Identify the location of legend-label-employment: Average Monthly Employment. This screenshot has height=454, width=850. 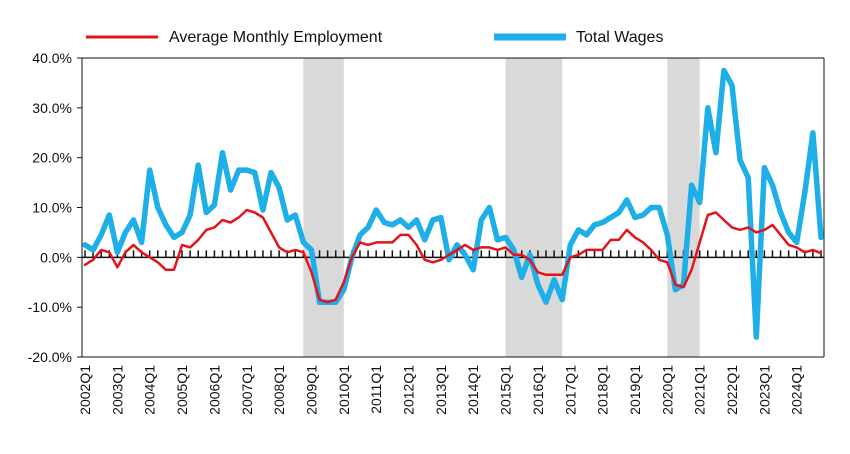
(276, 37).